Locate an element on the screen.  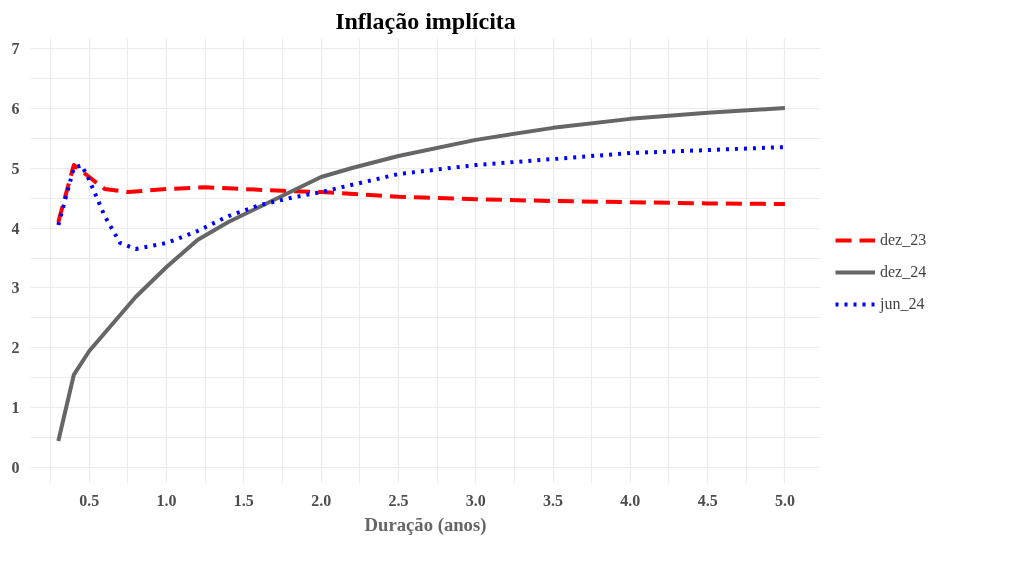
x-tick-label: 2.0 is located at coordinates (321, 500).